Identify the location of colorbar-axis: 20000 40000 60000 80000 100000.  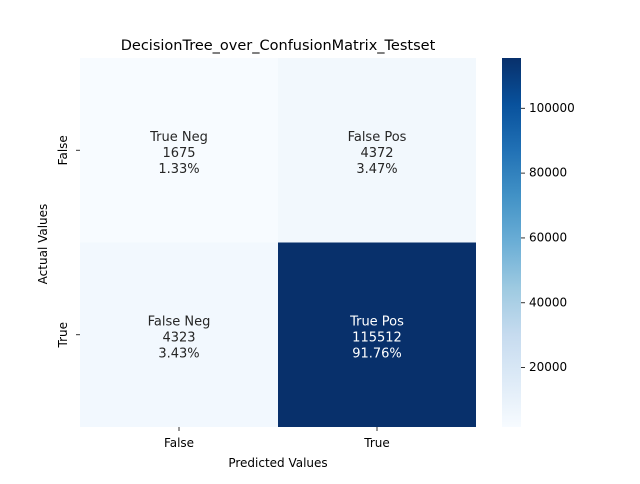
(548, 237).